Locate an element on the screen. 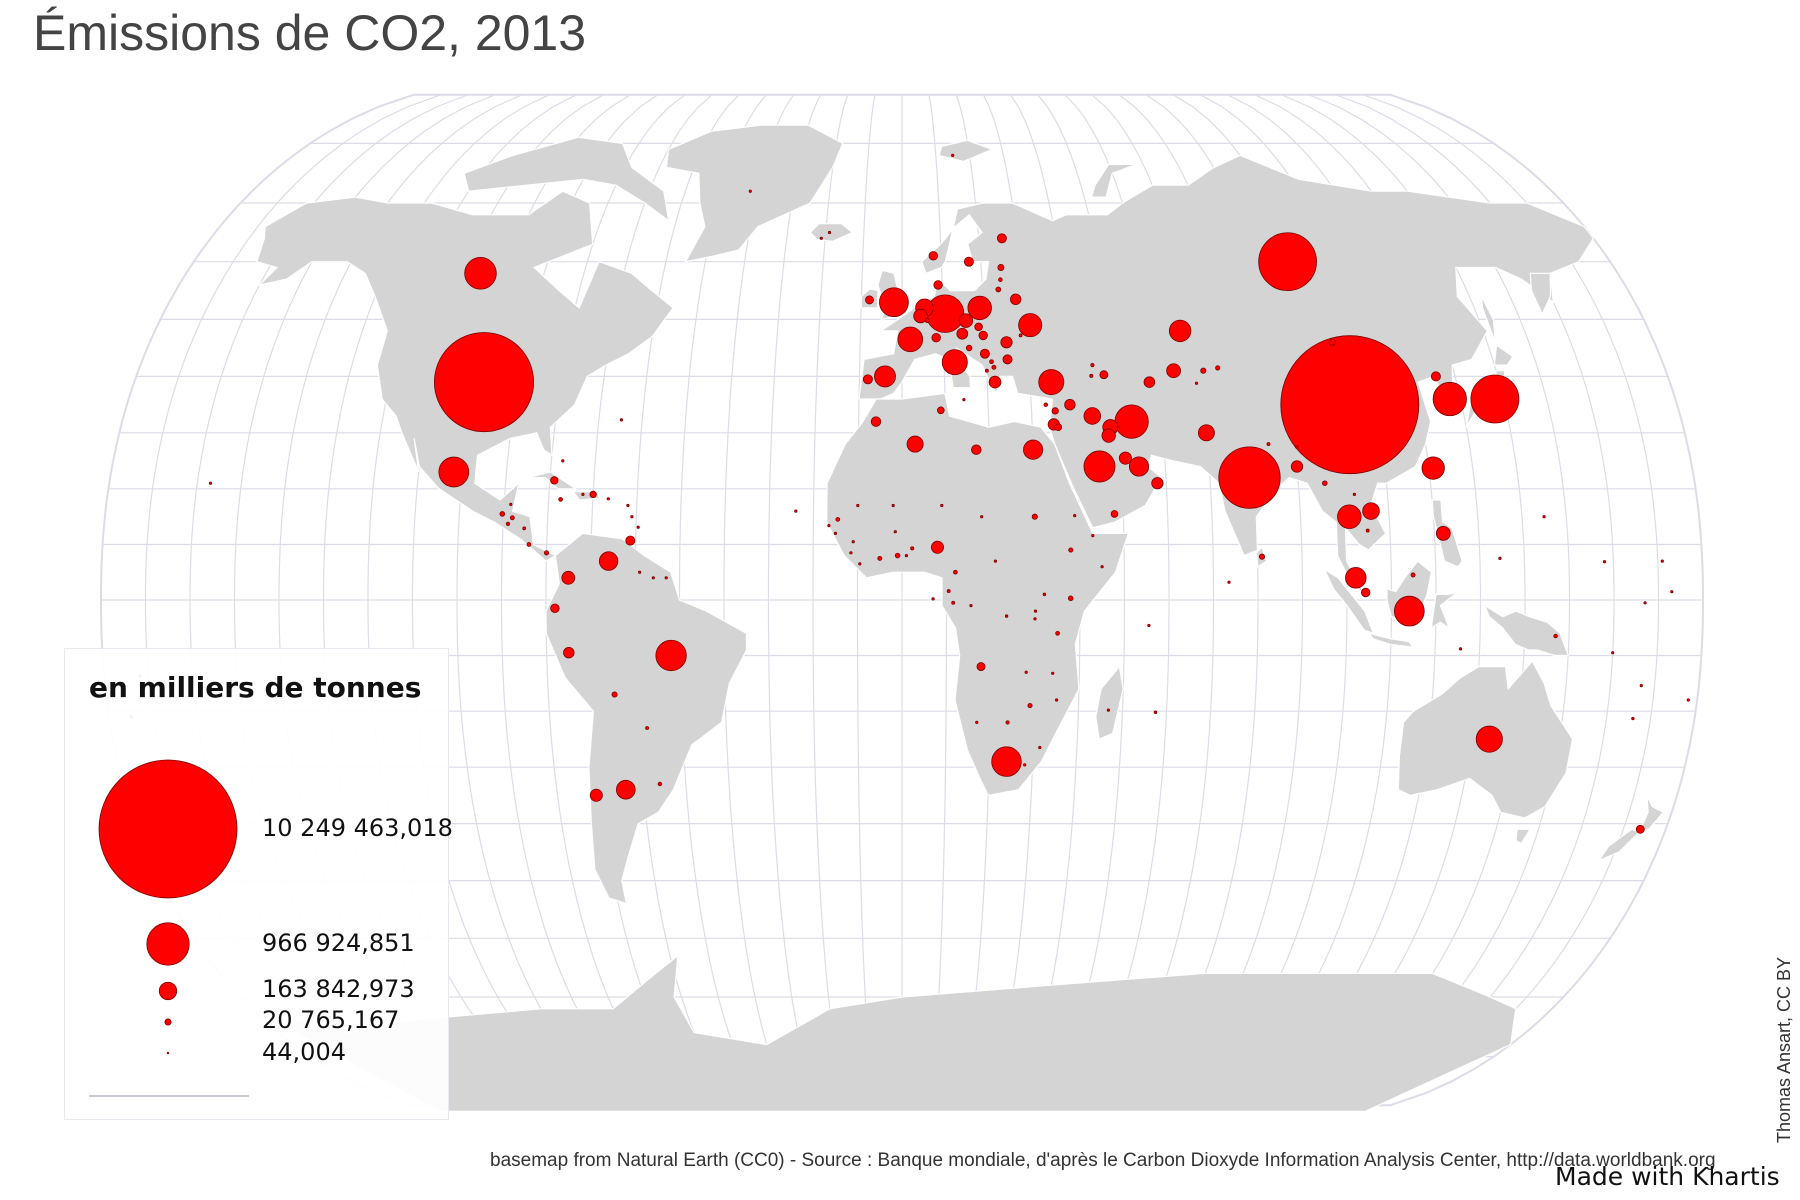 Image resolution: width=1800 pixels, height=1200 pixels. south-america-landmass is located at coordinates (646, 718).